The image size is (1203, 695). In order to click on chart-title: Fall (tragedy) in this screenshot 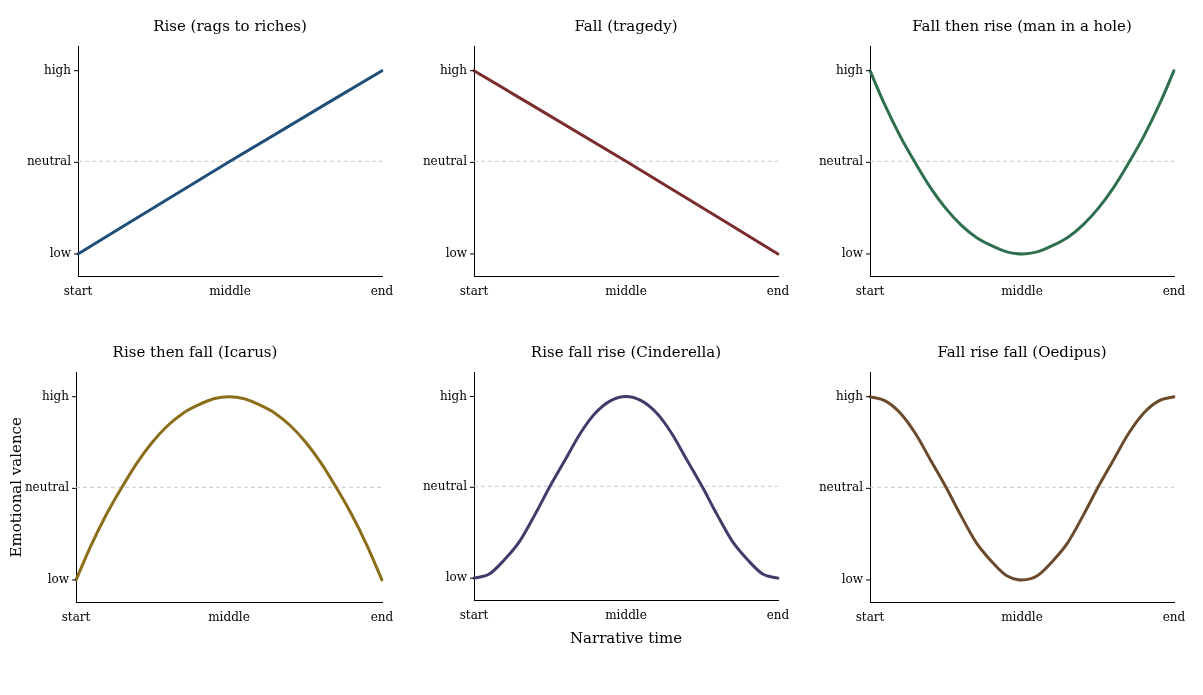, I will do `click(626, 25)`.